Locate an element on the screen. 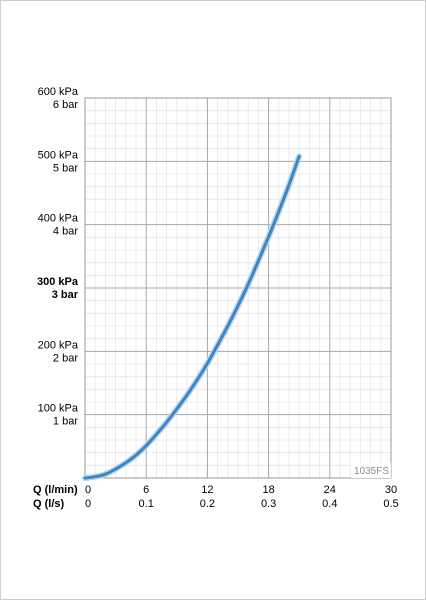 This screenshot has height=601, width=426. code-label-bg is located at coordinates (371, 470).